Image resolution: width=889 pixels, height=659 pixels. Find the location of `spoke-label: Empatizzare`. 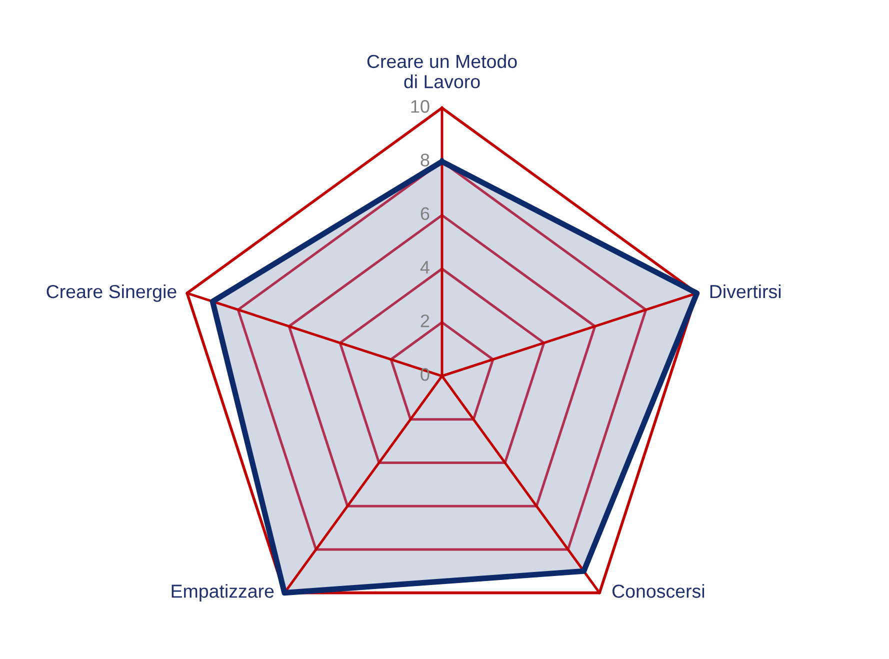

spoke-label: Empatizzare is located at coordinates (223, 593).